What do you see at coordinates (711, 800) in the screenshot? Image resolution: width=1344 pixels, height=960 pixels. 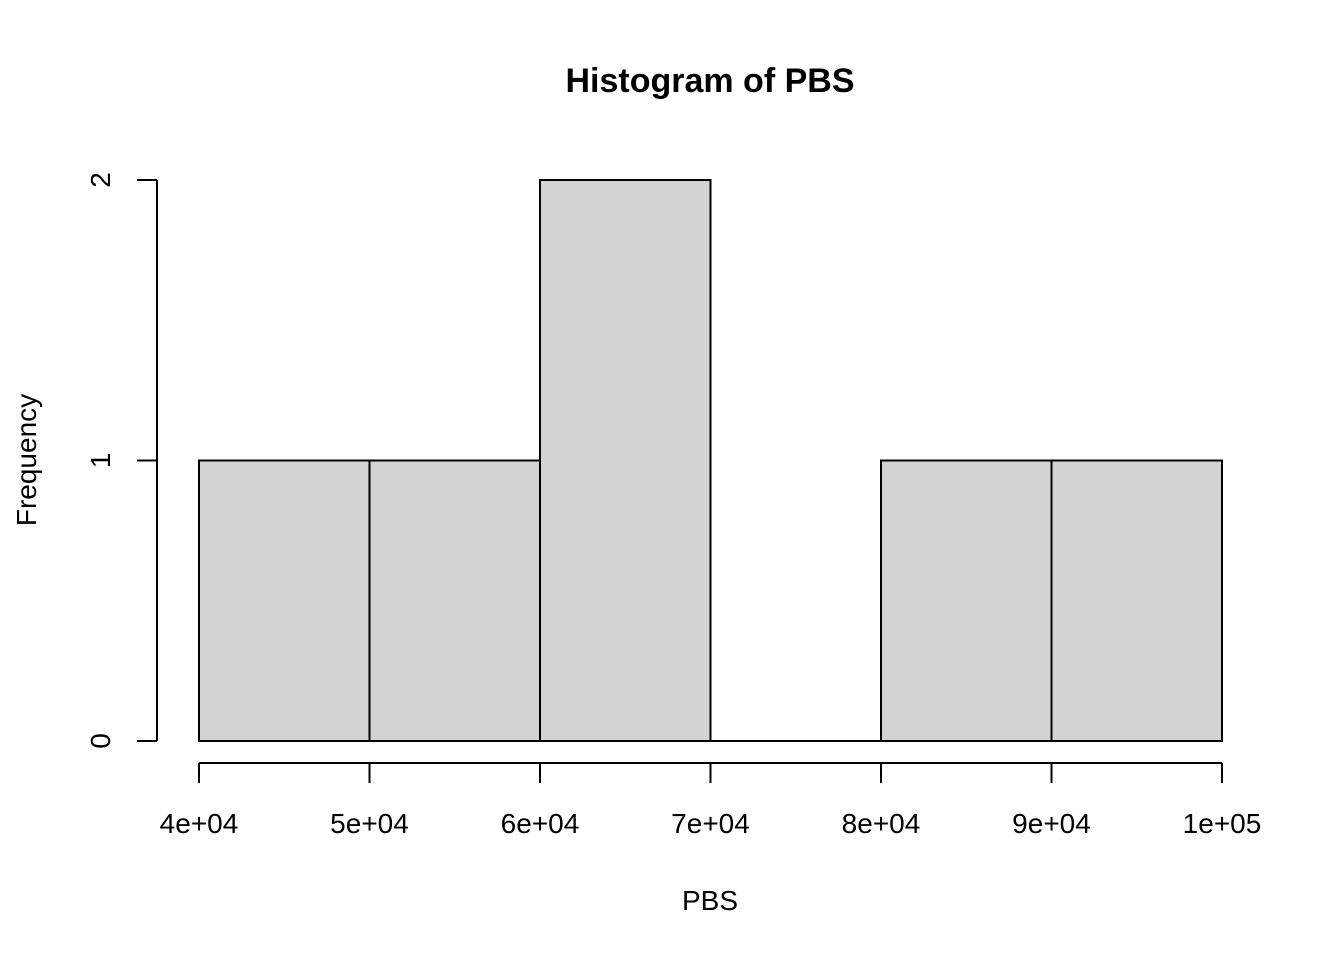 I see `x-axis: 4e+04 5e+04 6e+04 7e+04 8e+04 9e+04 1e+05` at bounding box center [711, 800].